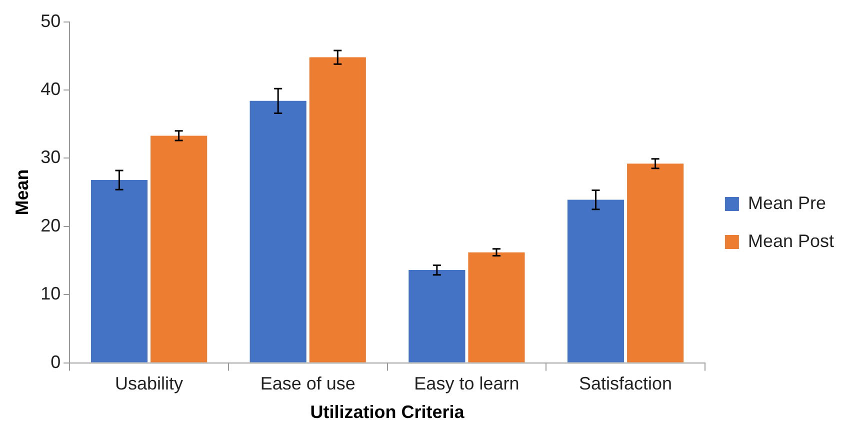 The image size is (862, 436). What do you see at coordinates (787, 202) in the screenshot?
I see `legend-label: Mean Pre` at bounding box center [787, 202].